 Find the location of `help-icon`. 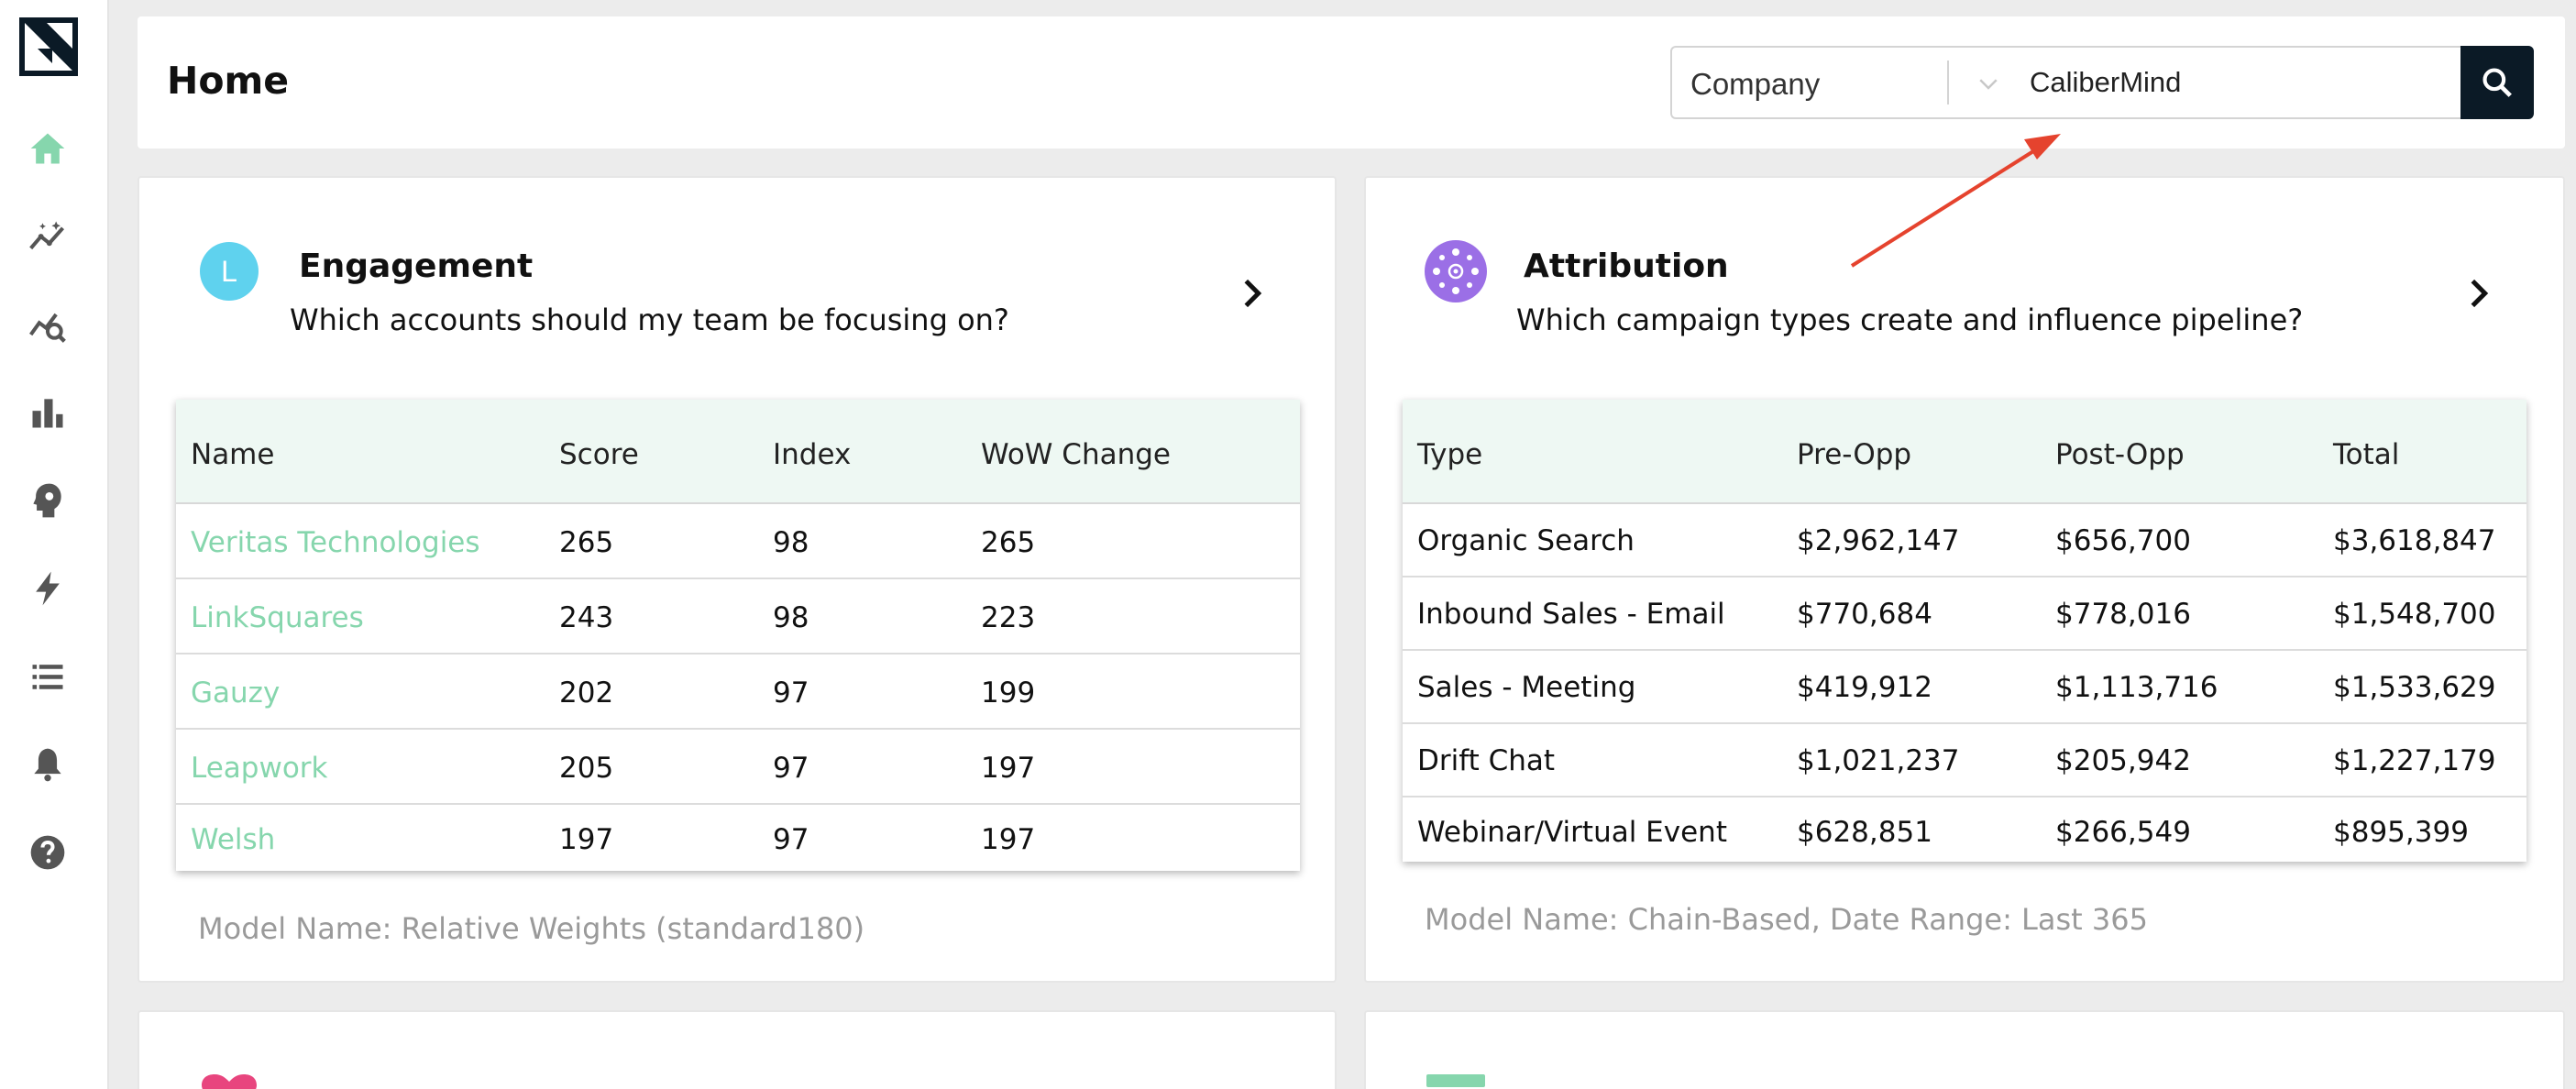

help-icon is located at coordinates (48, 852).